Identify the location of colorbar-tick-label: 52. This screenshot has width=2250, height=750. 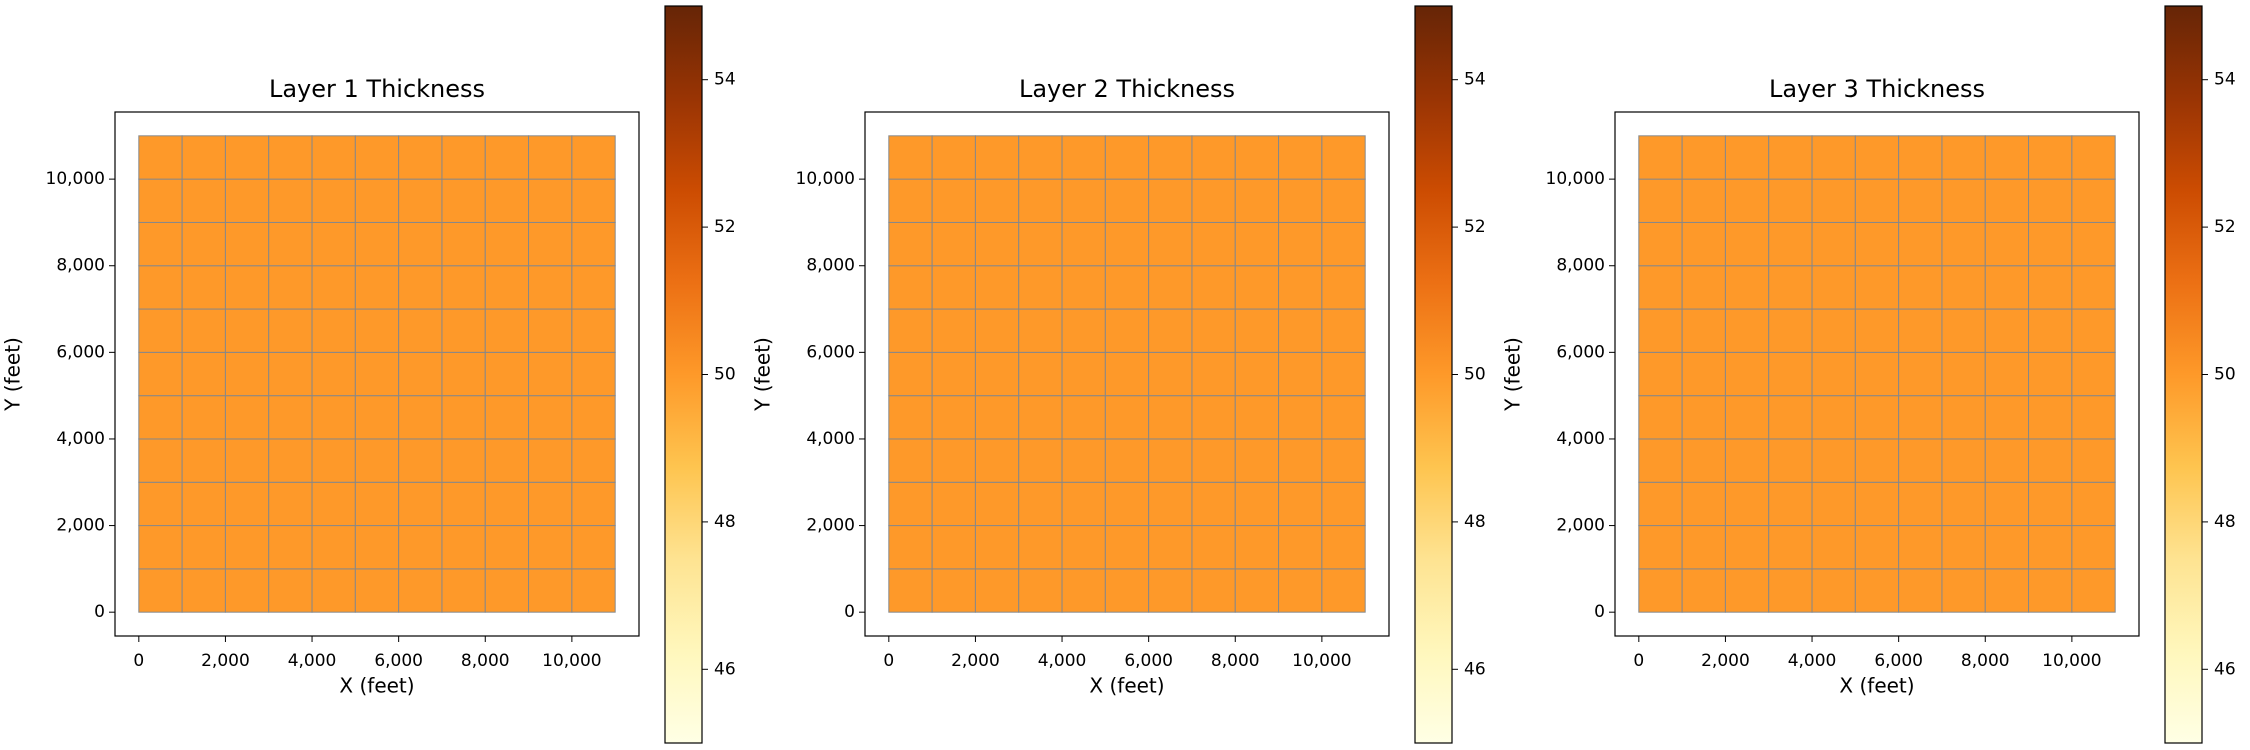
(2225, 227).